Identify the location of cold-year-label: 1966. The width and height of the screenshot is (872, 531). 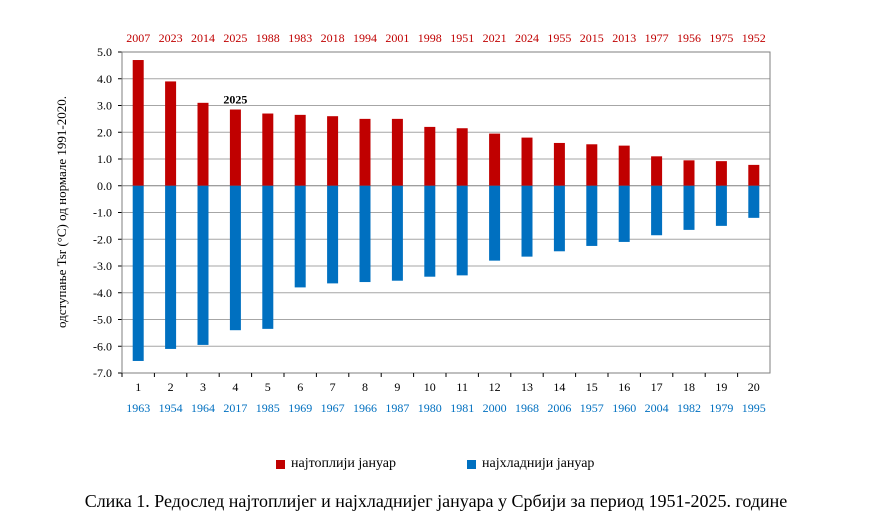
(365, 408).